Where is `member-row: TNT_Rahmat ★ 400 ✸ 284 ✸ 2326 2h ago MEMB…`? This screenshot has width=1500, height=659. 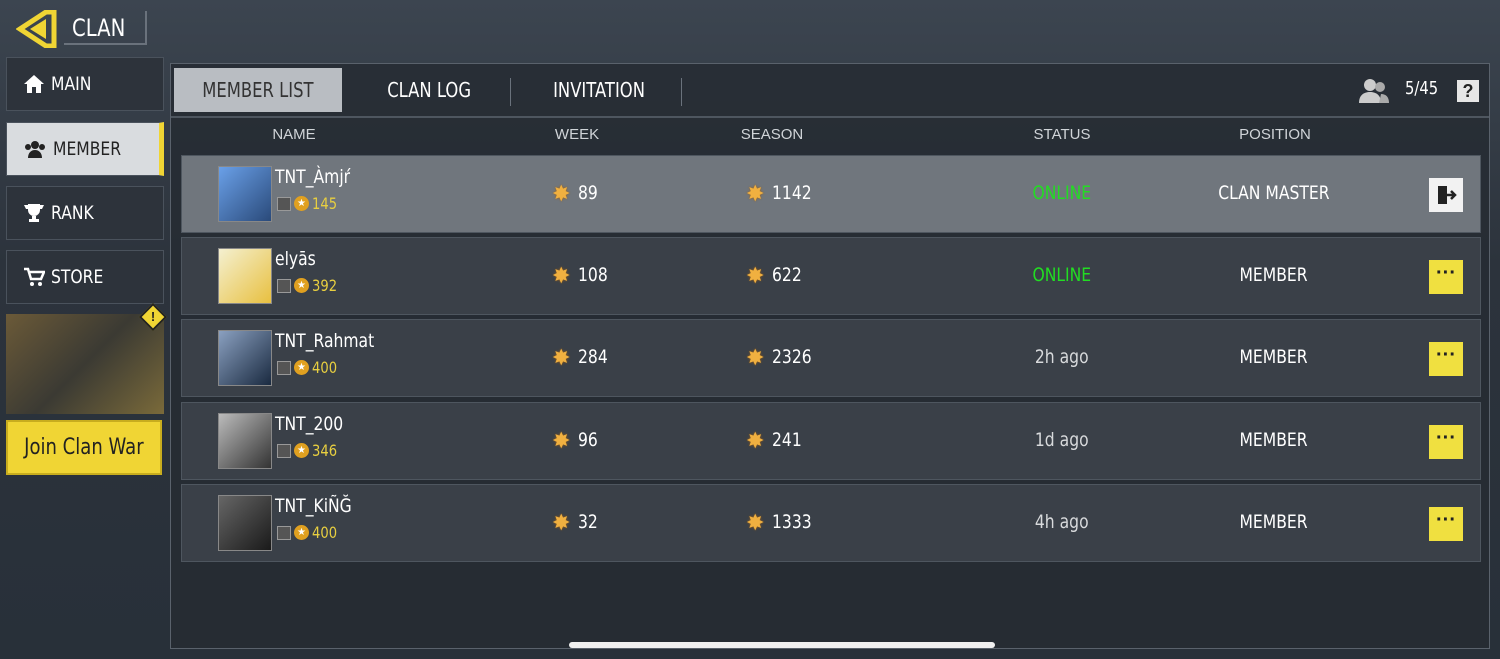 member-row: TNT_Rahmat ★ 400 ✸ 284 ✸ 2326 2h ago MEMB… is located at coordinates (831, 358).